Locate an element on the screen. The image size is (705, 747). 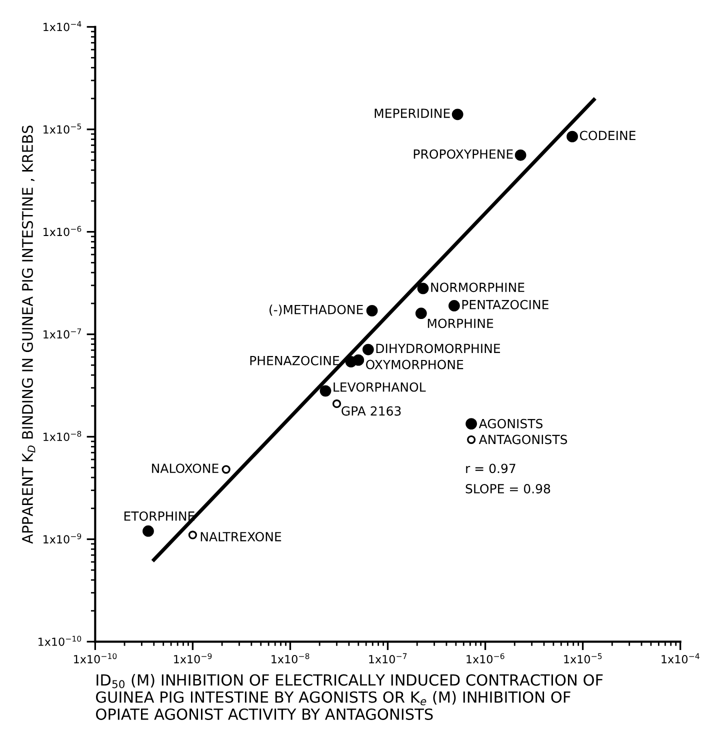
annotation: PHENAZOCINE is located at coordinates (295, 361).